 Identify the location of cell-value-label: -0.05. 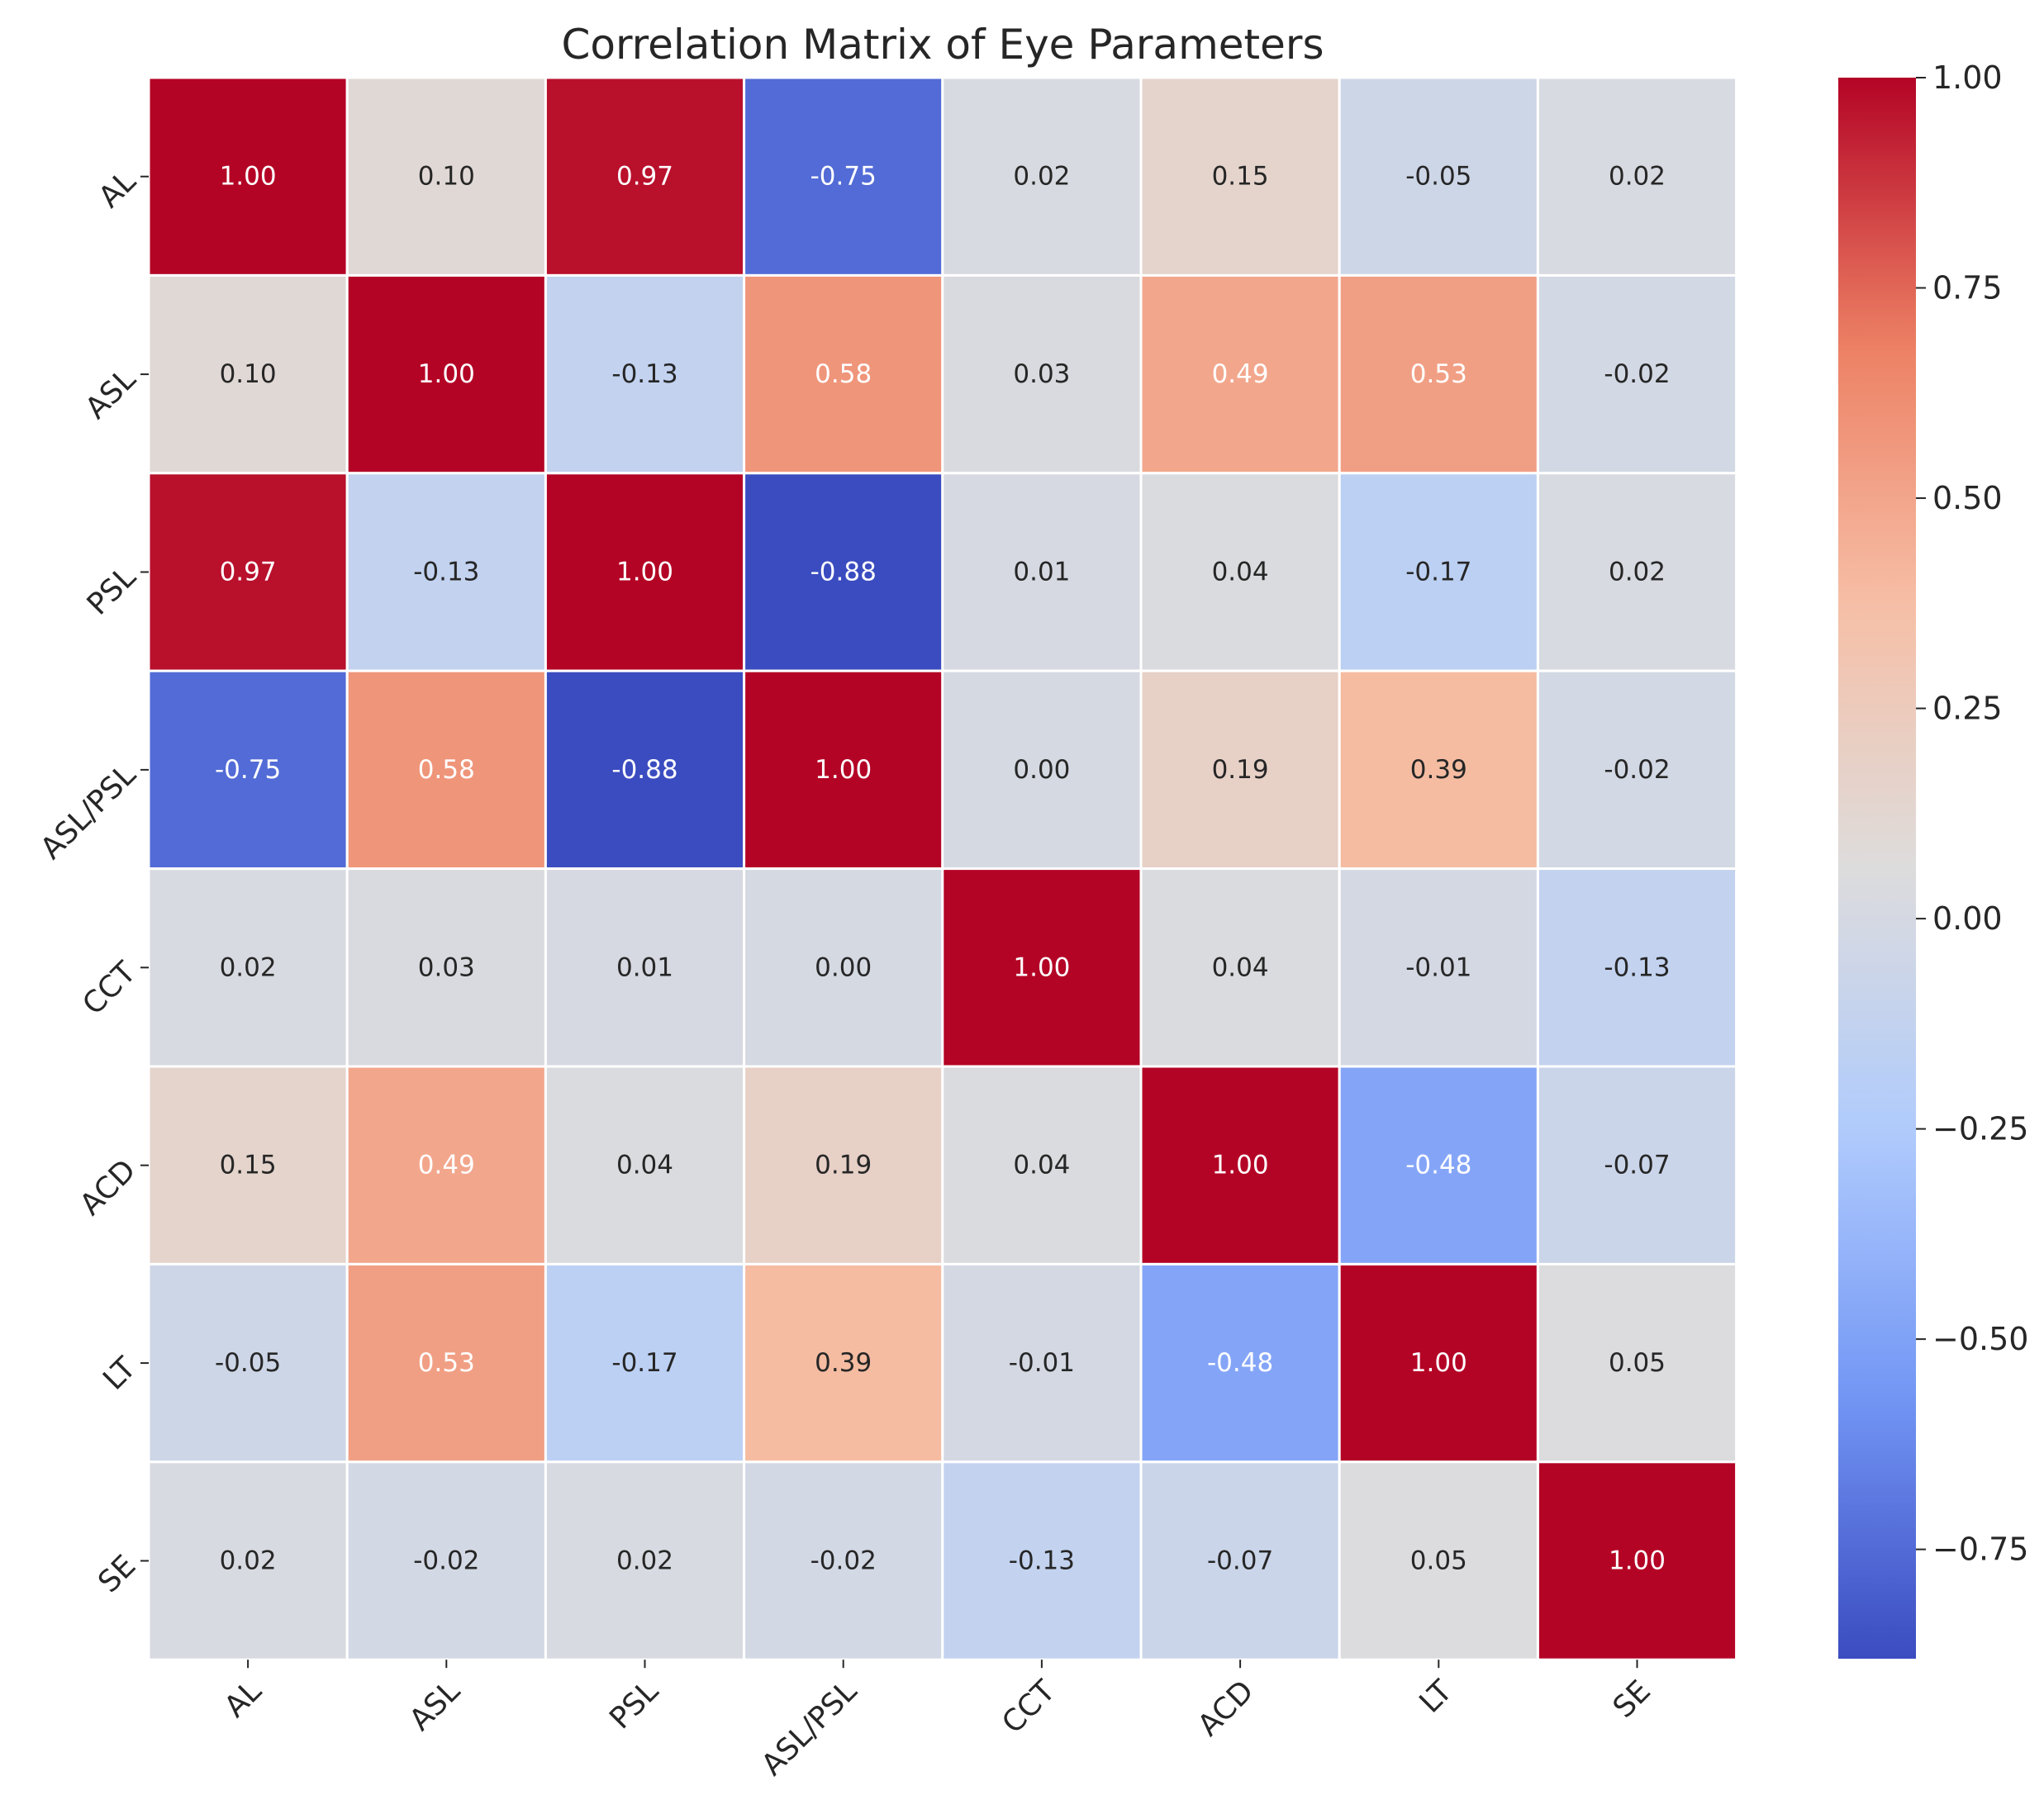
(1438, 177).